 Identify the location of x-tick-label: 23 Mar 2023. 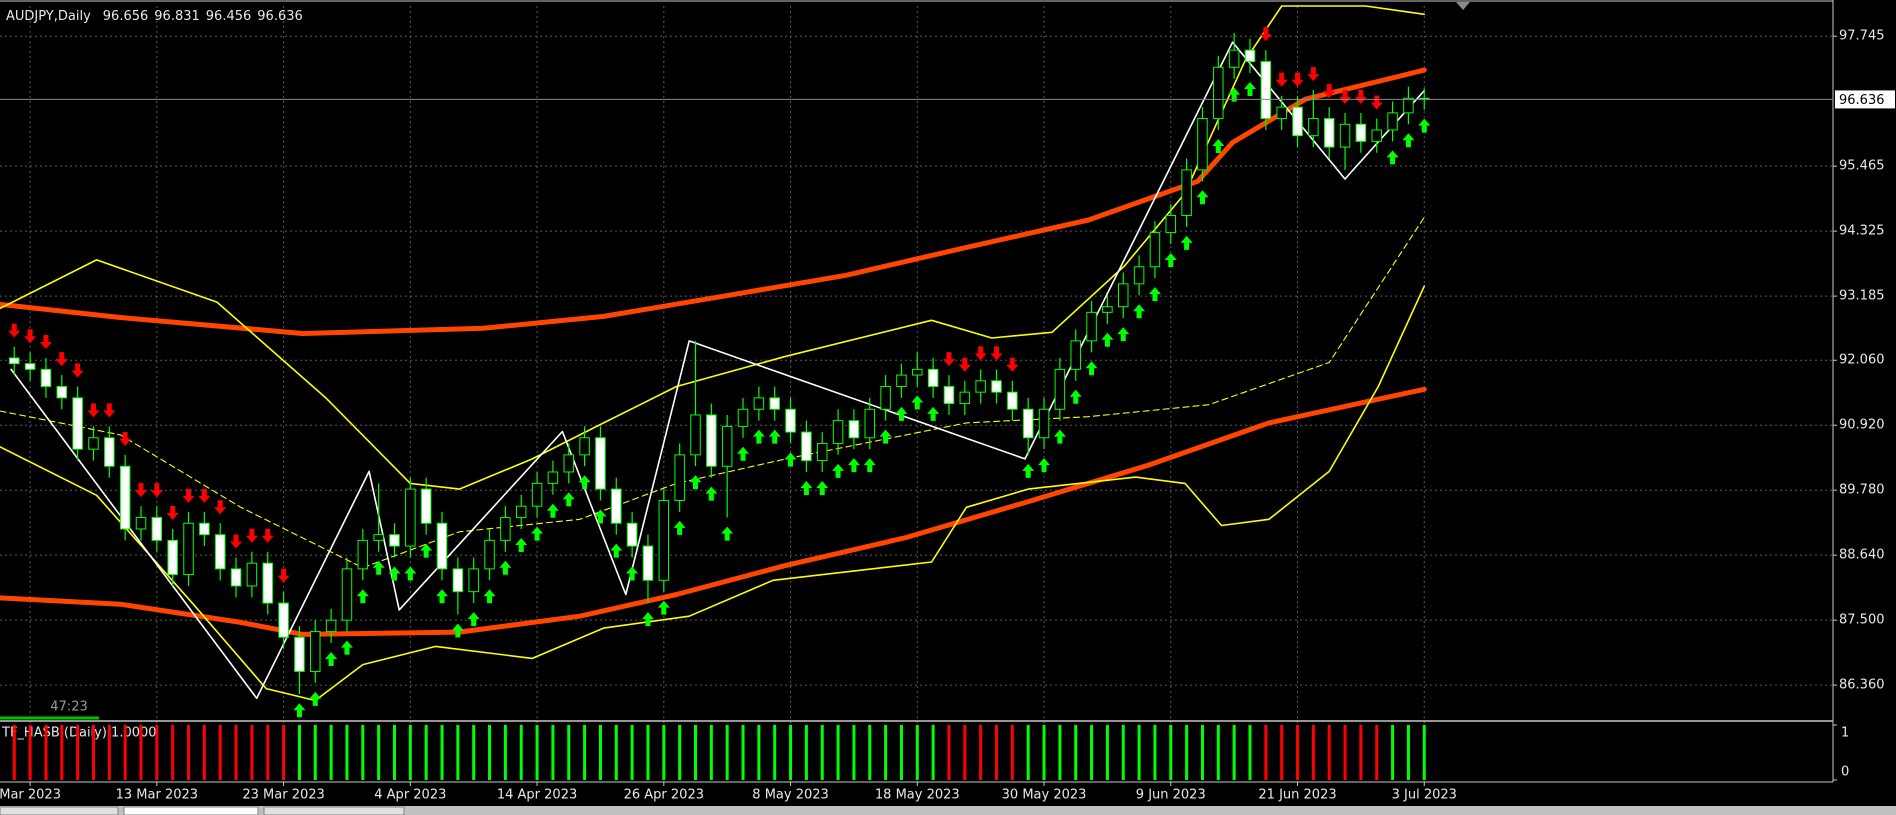
(283, 795).